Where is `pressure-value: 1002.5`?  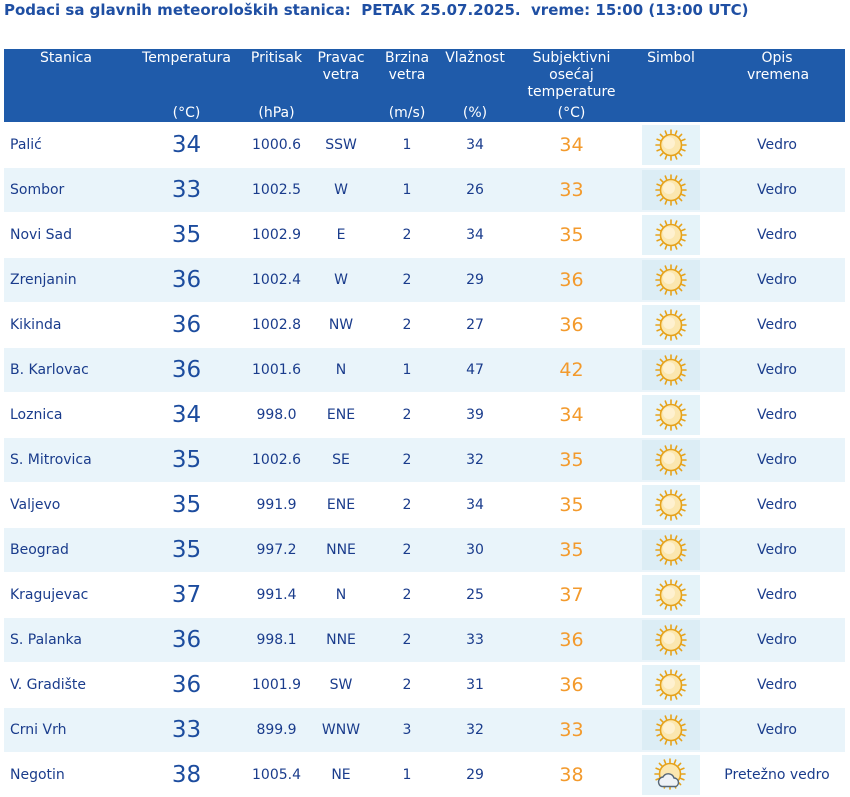
pressure-value: 1002.5 is located at coordinates (276, 190).